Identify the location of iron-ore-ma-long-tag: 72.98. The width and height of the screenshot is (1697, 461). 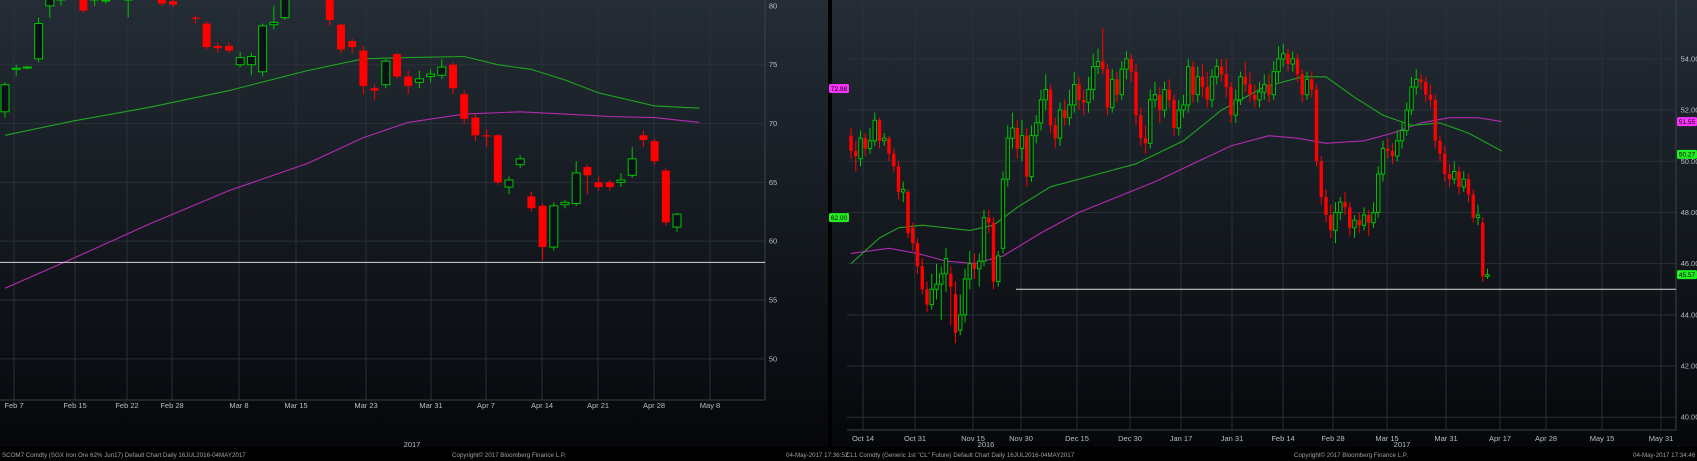
(839, 88).